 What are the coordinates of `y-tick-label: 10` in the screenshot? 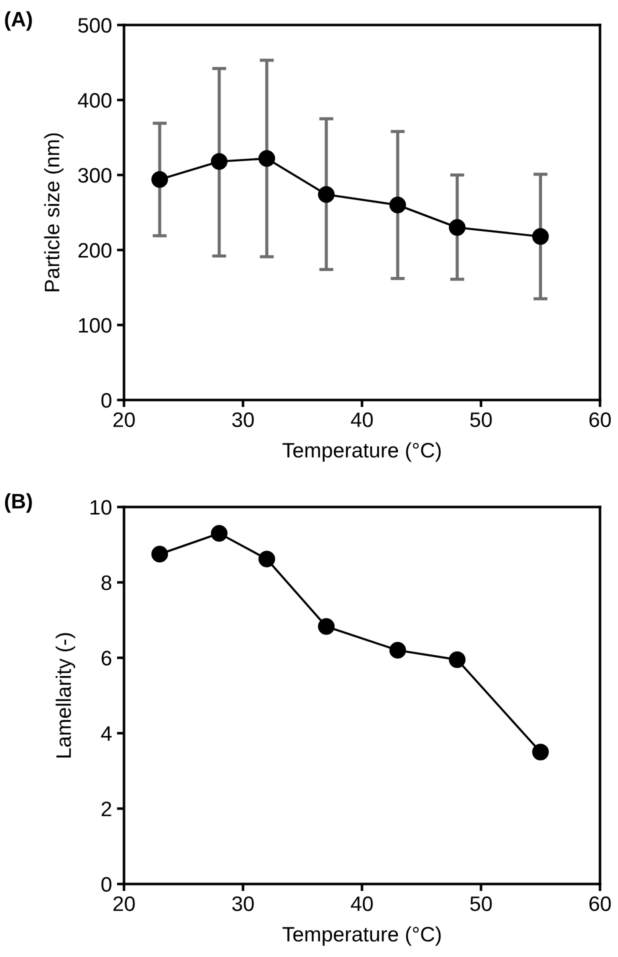 It's located at (101, 507).